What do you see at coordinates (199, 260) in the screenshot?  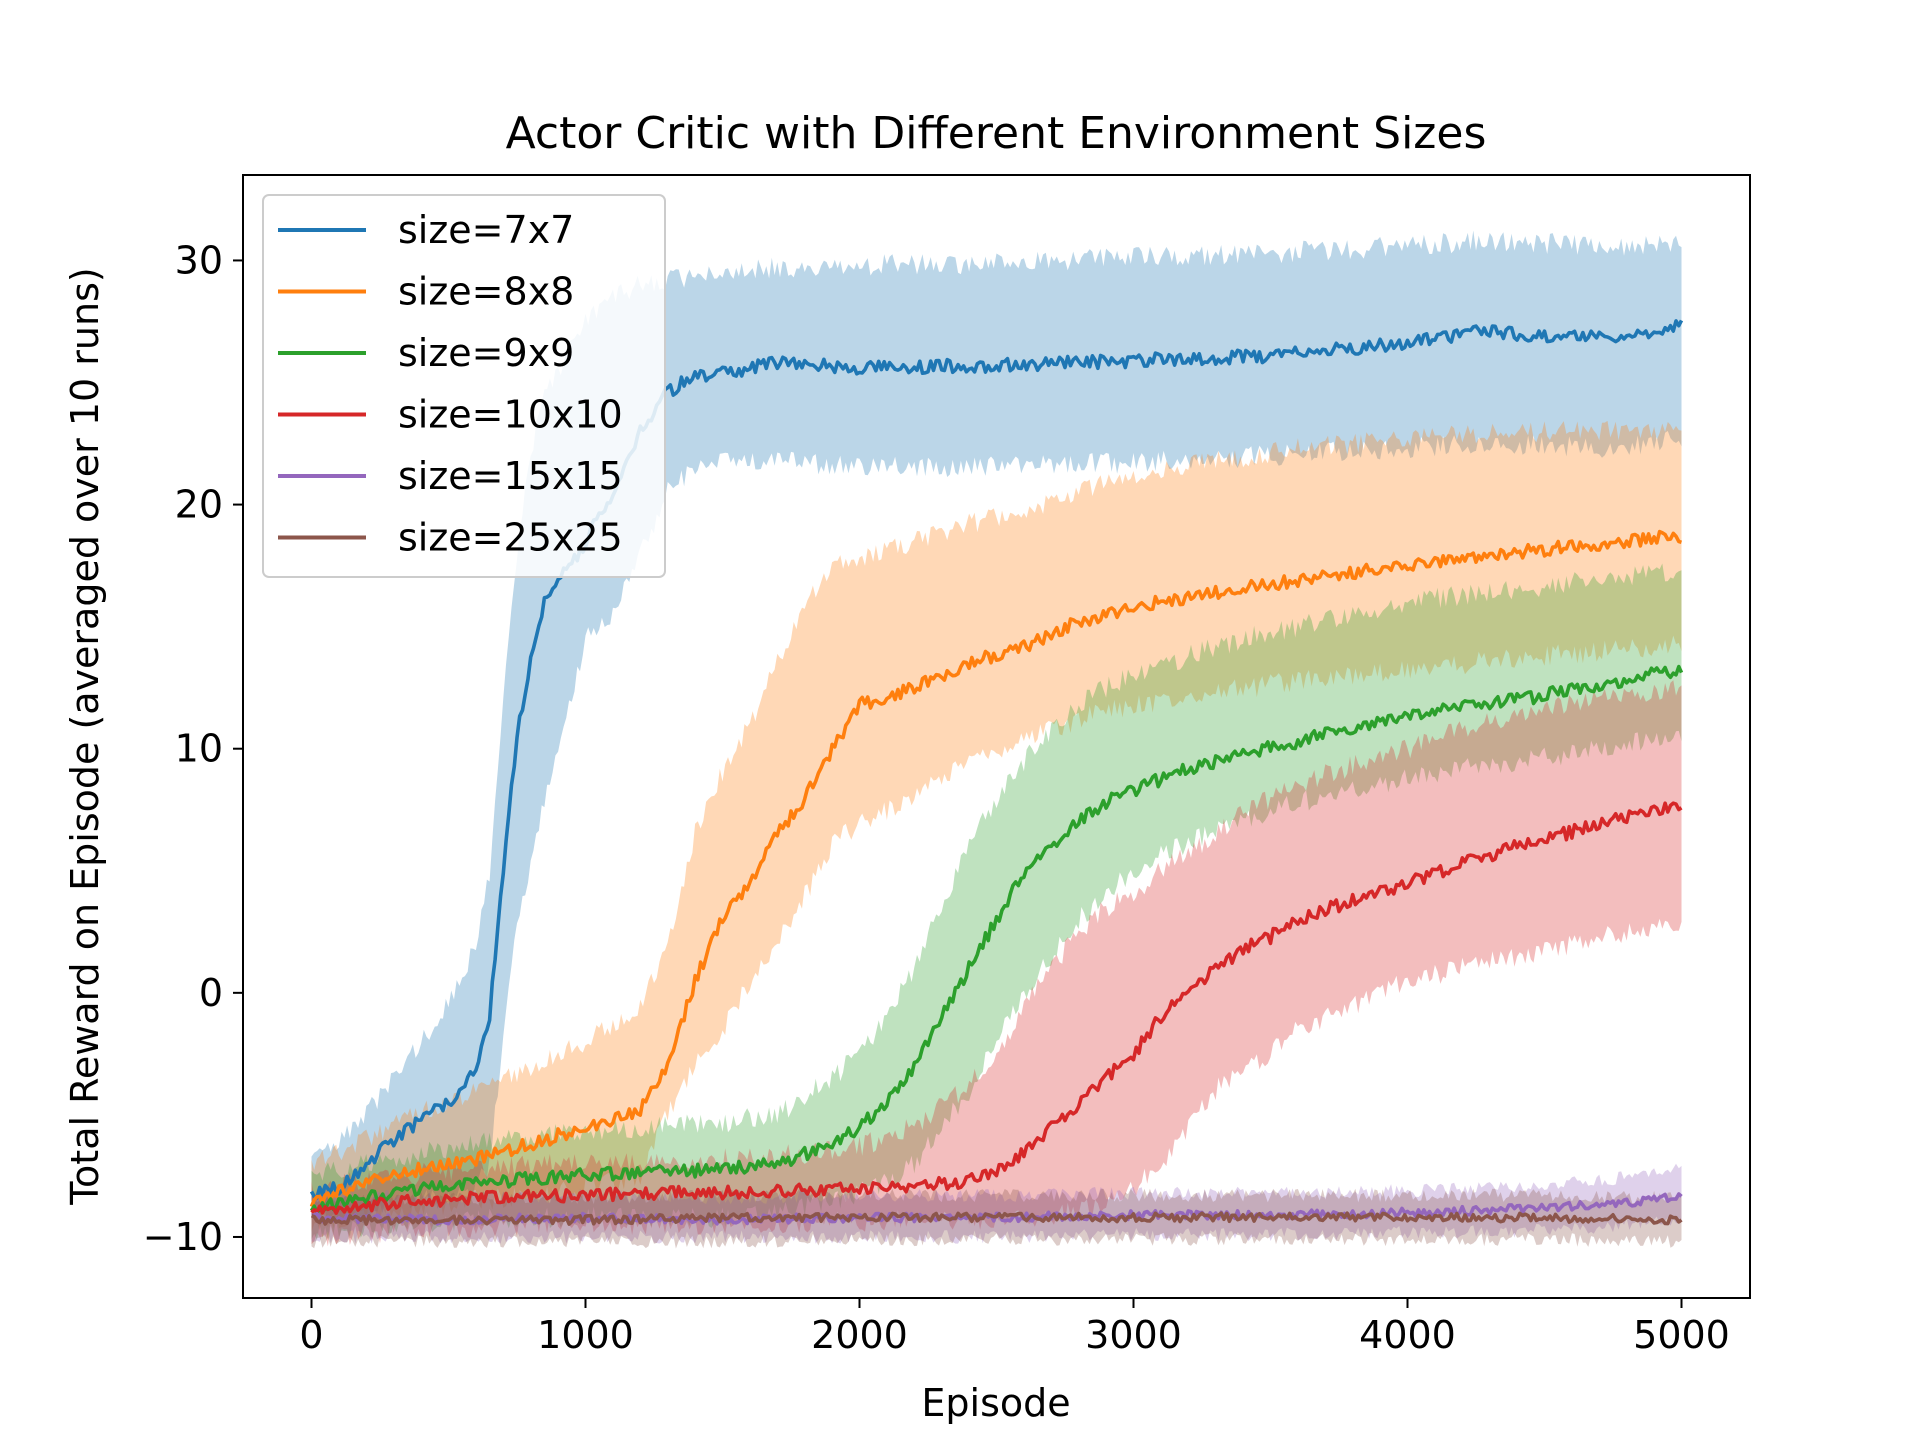 I see `y-tick-label: 30` at bounding box center [199, 260].